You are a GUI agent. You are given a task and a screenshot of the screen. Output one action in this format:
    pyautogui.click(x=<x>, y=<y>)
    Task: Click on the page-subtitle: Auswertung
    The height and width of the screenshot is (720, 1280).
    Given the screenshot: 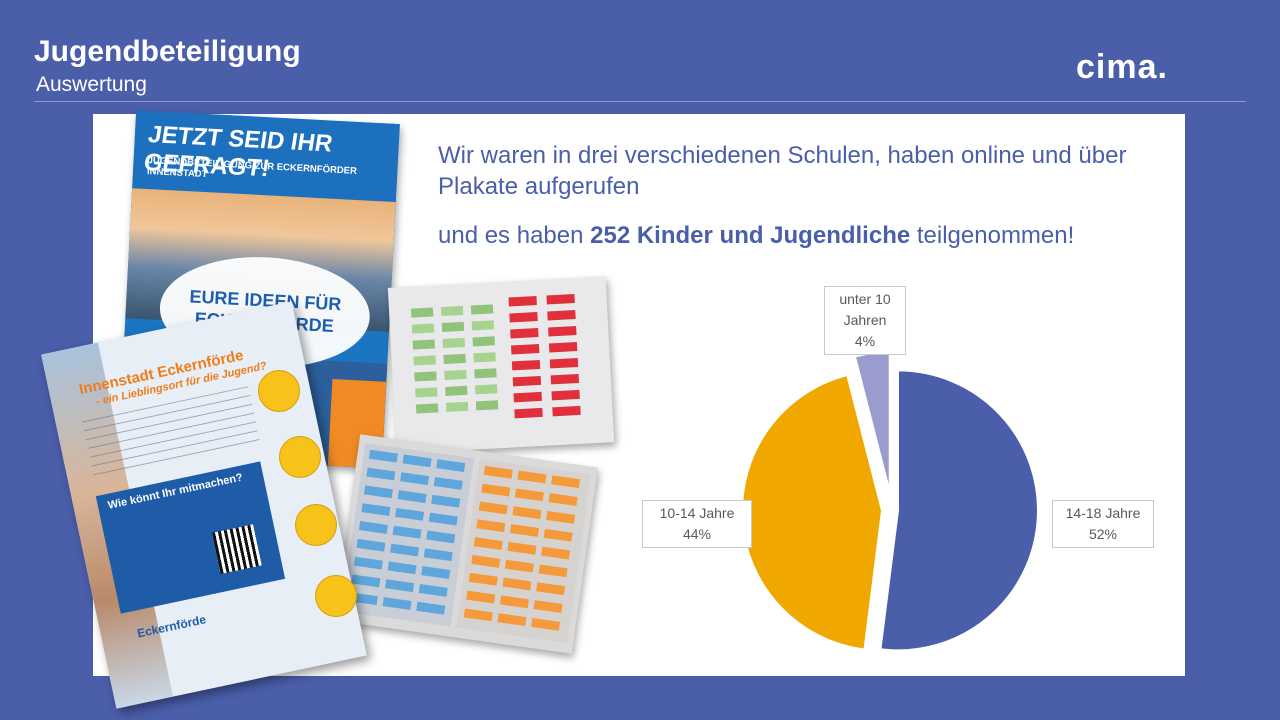 What is the action you would take?
    pyautogui.click(x=91, y=84)
    